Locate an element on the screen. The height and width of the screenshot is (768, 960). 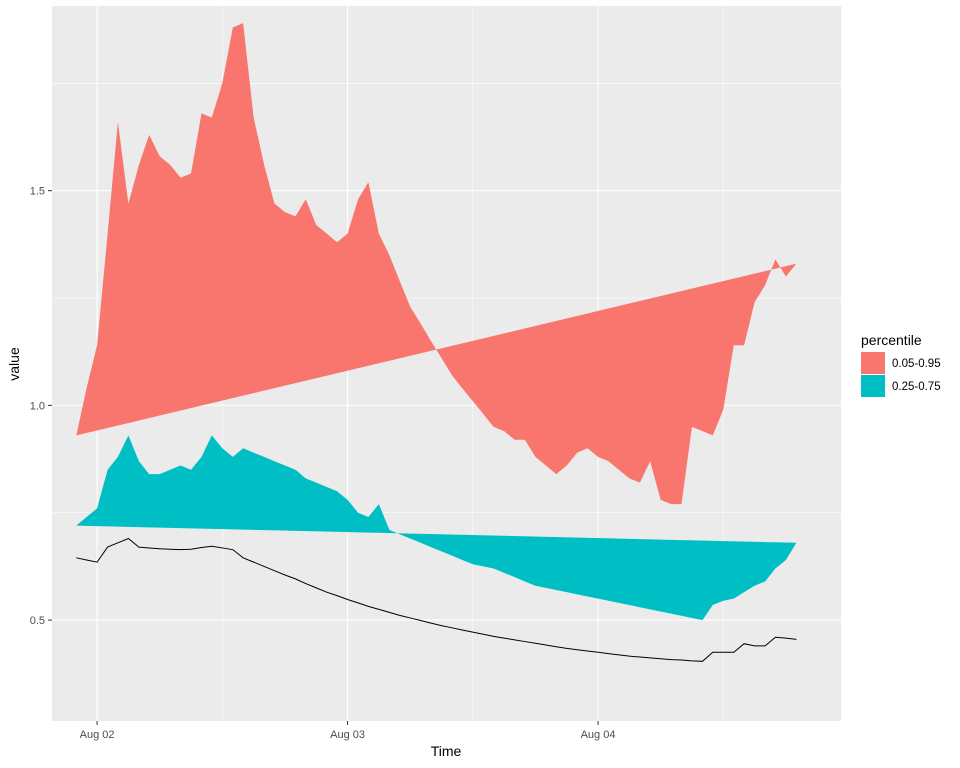
legend-label-0: 0.05-0.95 is located at coordinates (916, 364).